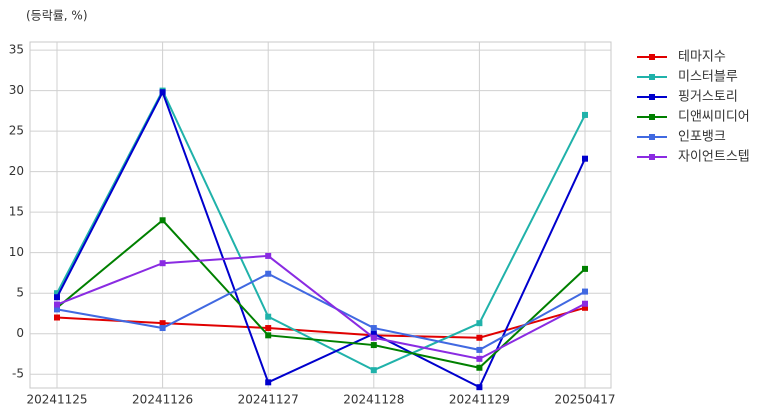  I want to click on y-tick-label: 5, so click(20, 293).